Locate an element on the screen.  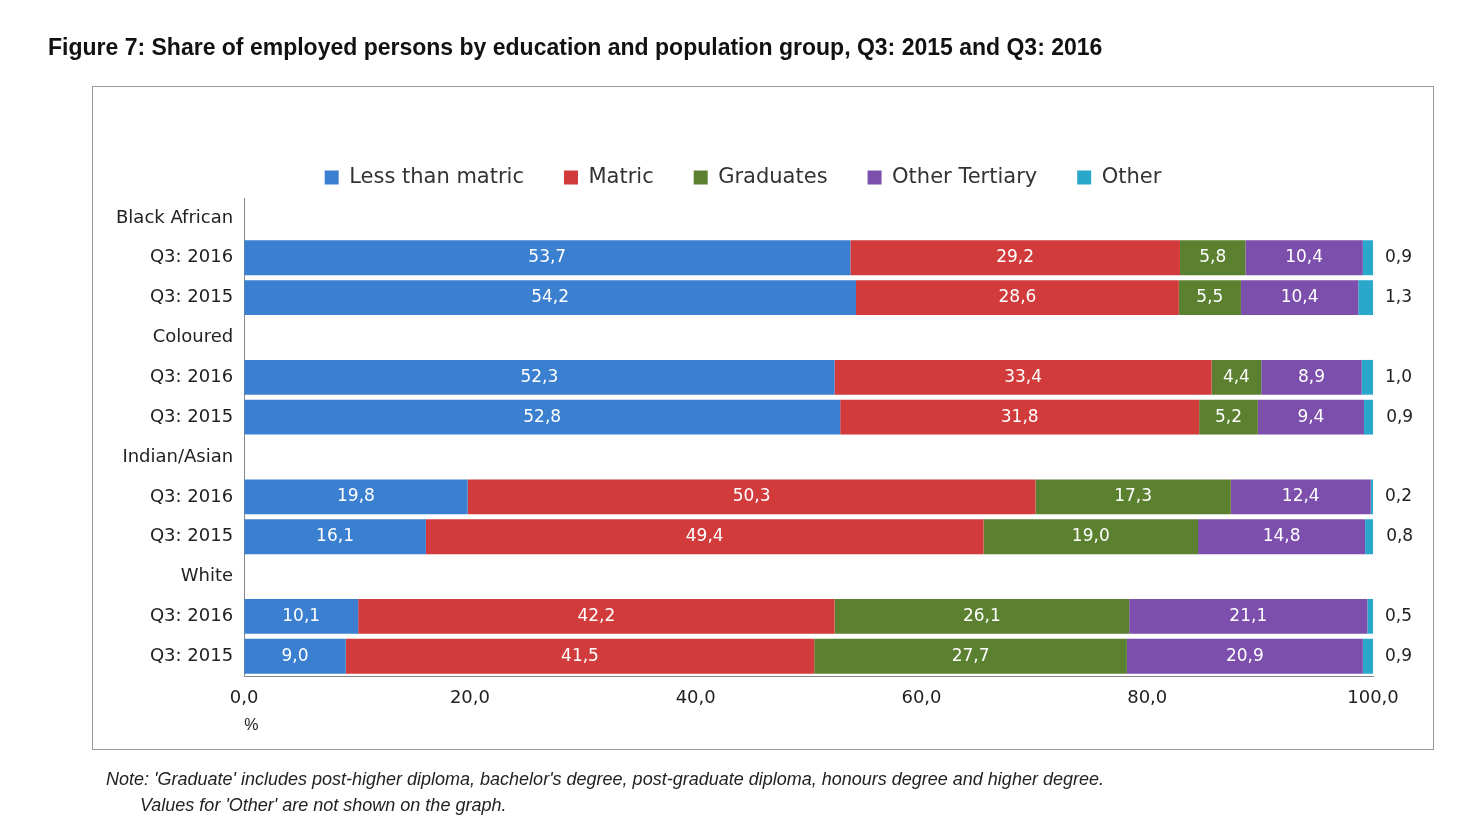
legend-label: Other is located at coordinates (1131, 175).